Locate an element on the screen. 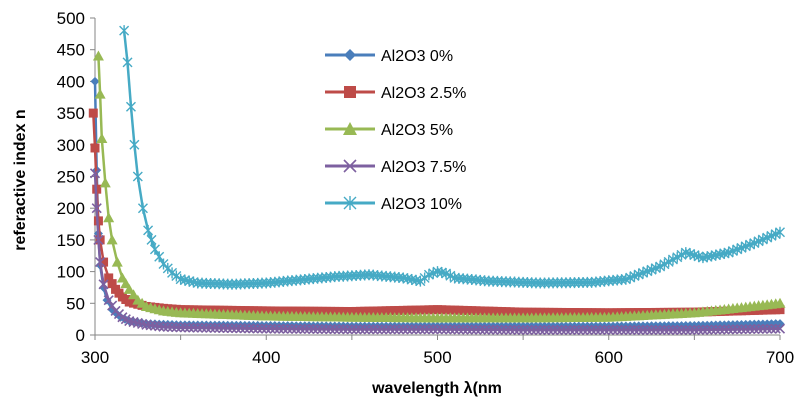 This screenshot has height=408, width=799. x-tick-label: 400 is located at coordinates (266, 357).